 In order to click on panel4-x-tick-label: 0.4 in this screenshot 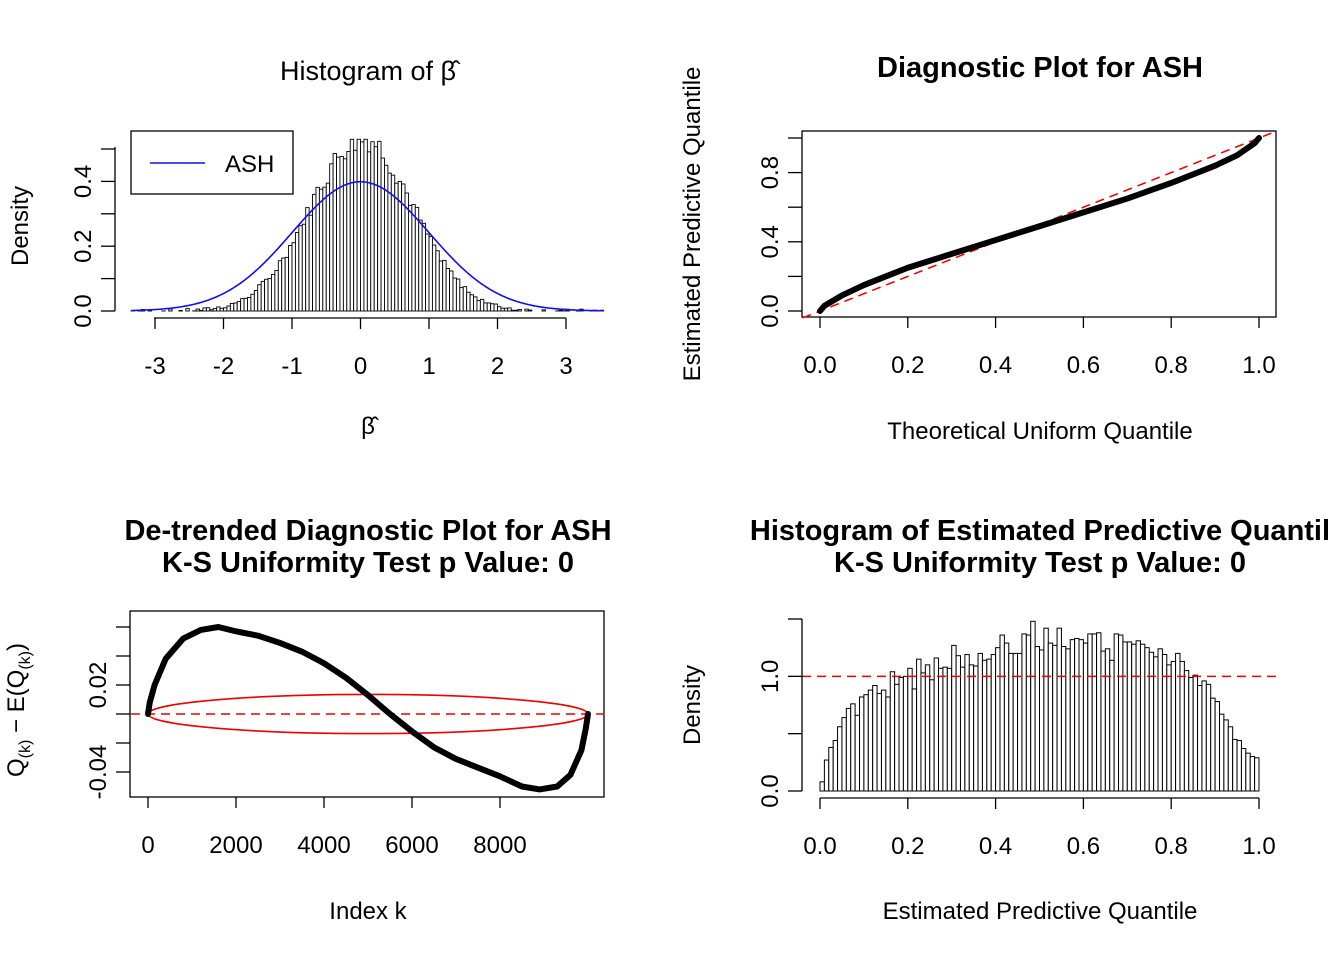, I will do `click(995, 846)`.